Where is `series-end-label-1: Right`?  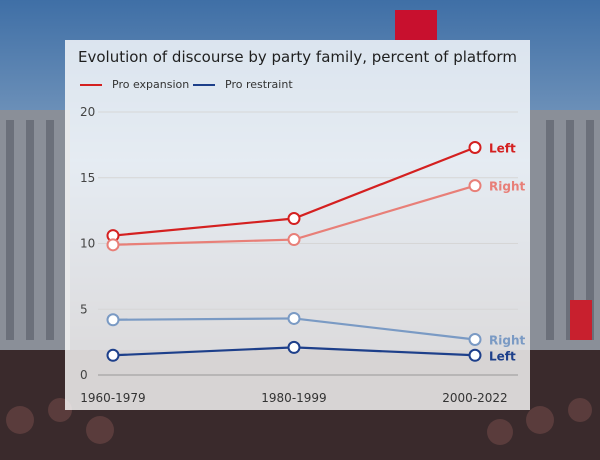
series-end-label-1: Right is located at coordinates (507, 187).